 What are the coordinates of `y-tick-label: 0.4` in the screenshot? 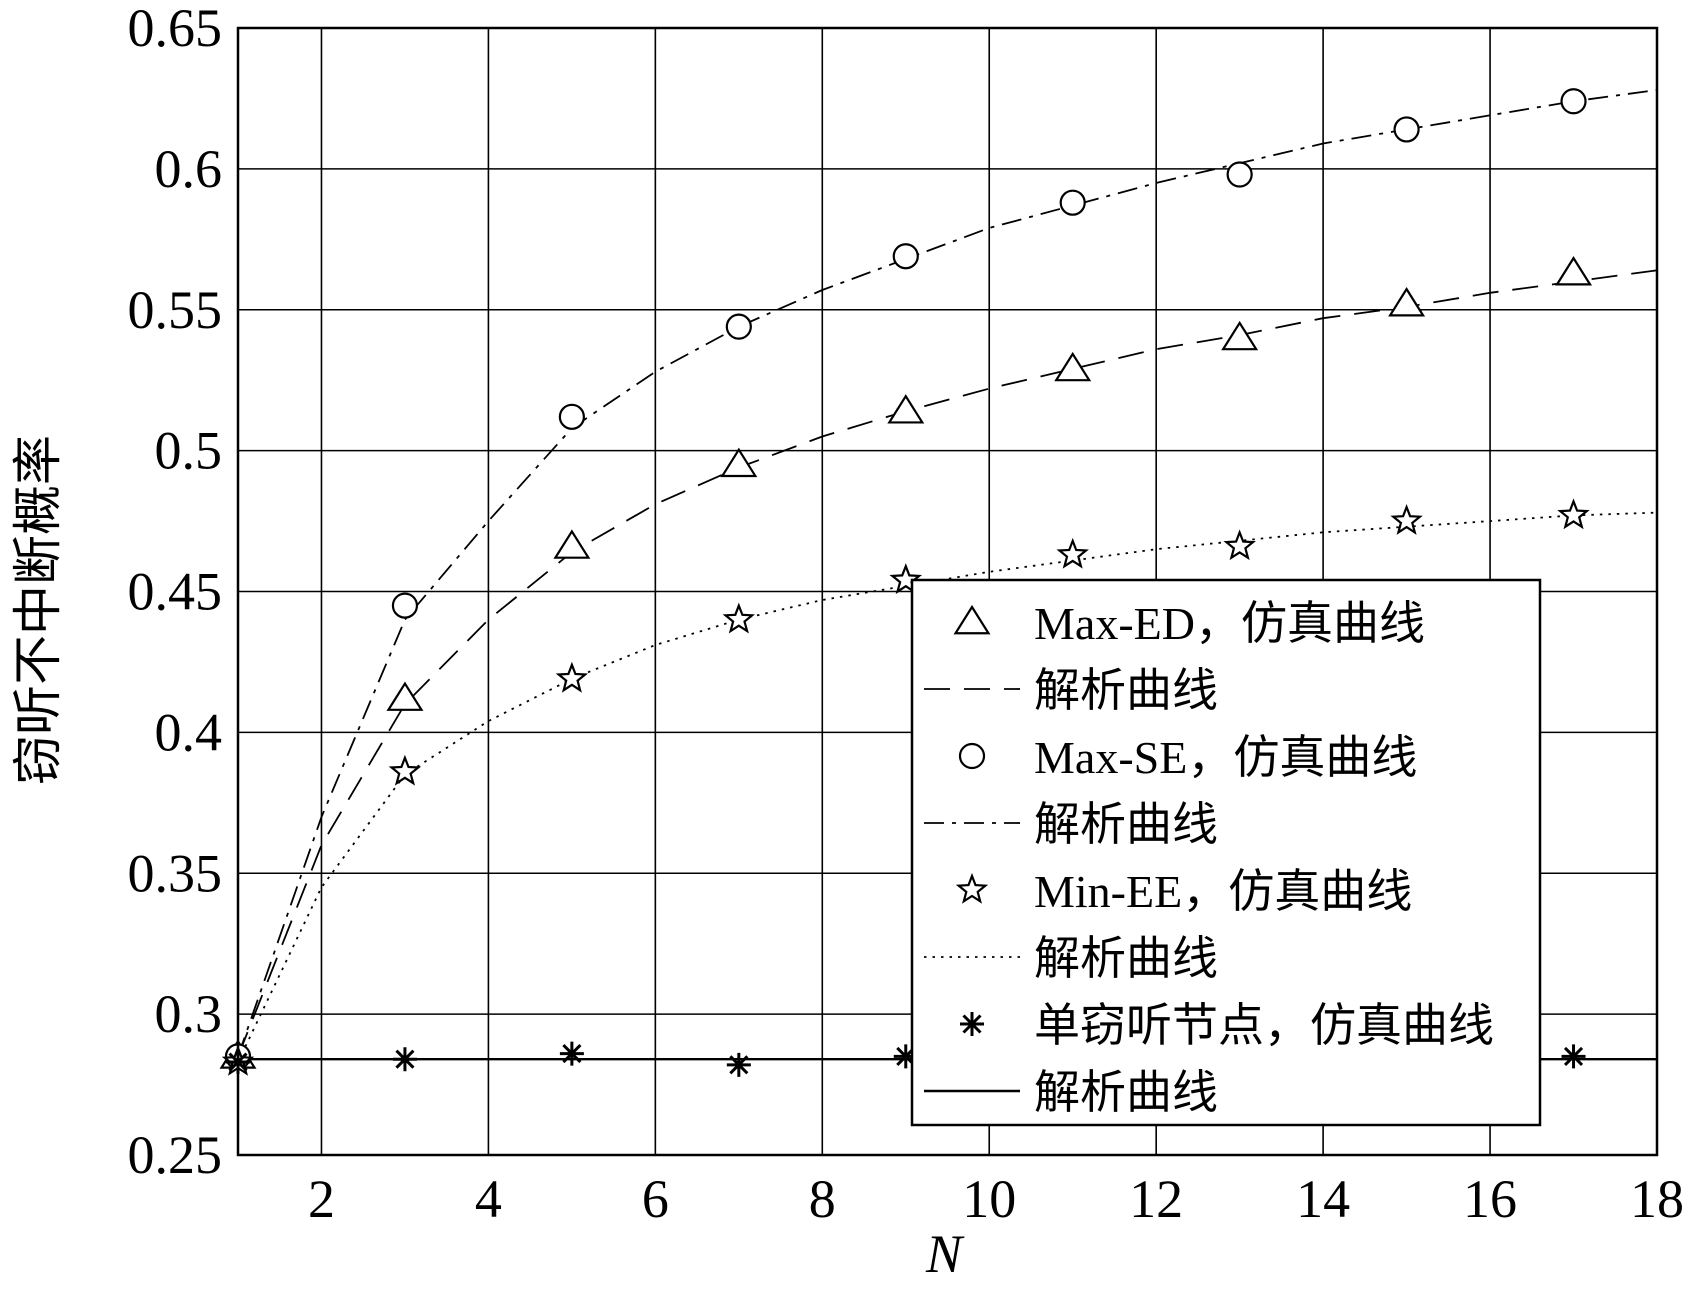 It's located at (189, 732).